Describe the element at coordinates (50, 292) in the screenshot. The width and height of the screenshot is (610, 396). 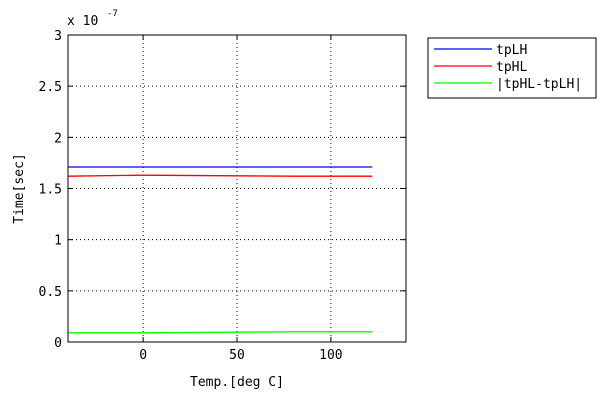
I see `y-tick-label: 0.5` at that location.